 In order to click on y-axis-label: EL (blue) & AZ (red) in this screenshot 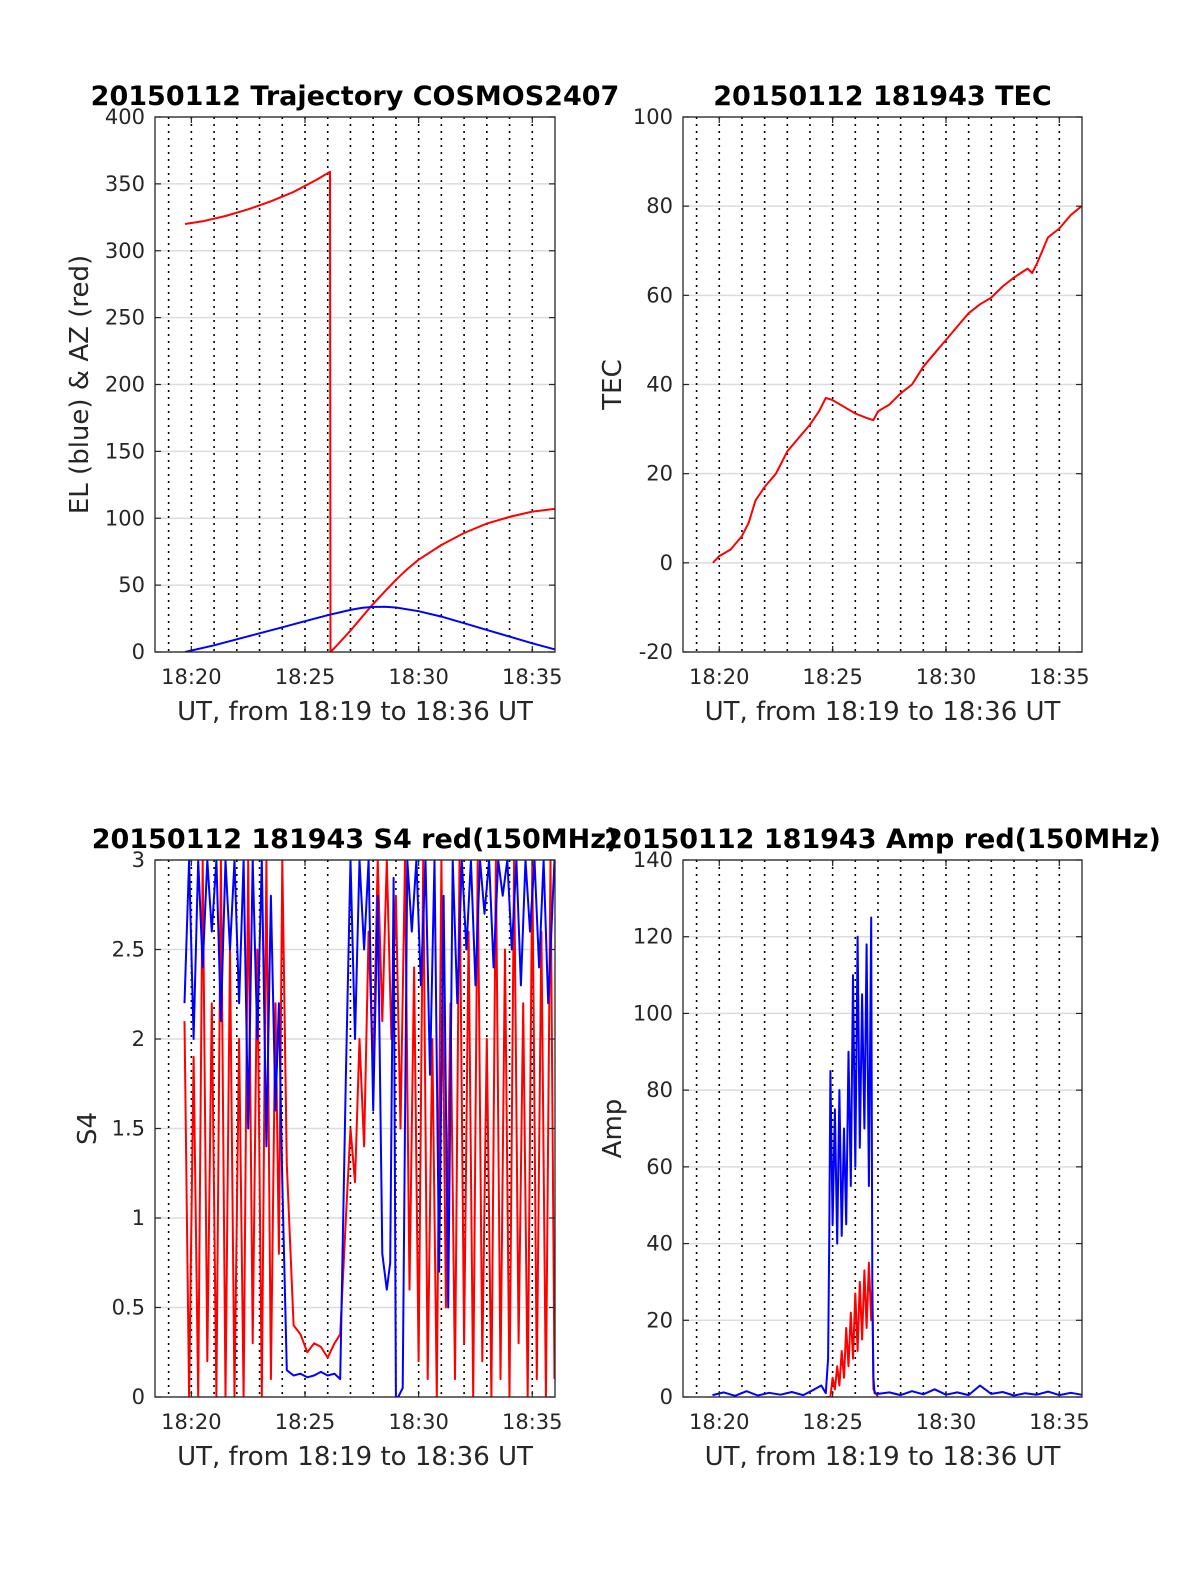, I will do `click(80, 384)`.